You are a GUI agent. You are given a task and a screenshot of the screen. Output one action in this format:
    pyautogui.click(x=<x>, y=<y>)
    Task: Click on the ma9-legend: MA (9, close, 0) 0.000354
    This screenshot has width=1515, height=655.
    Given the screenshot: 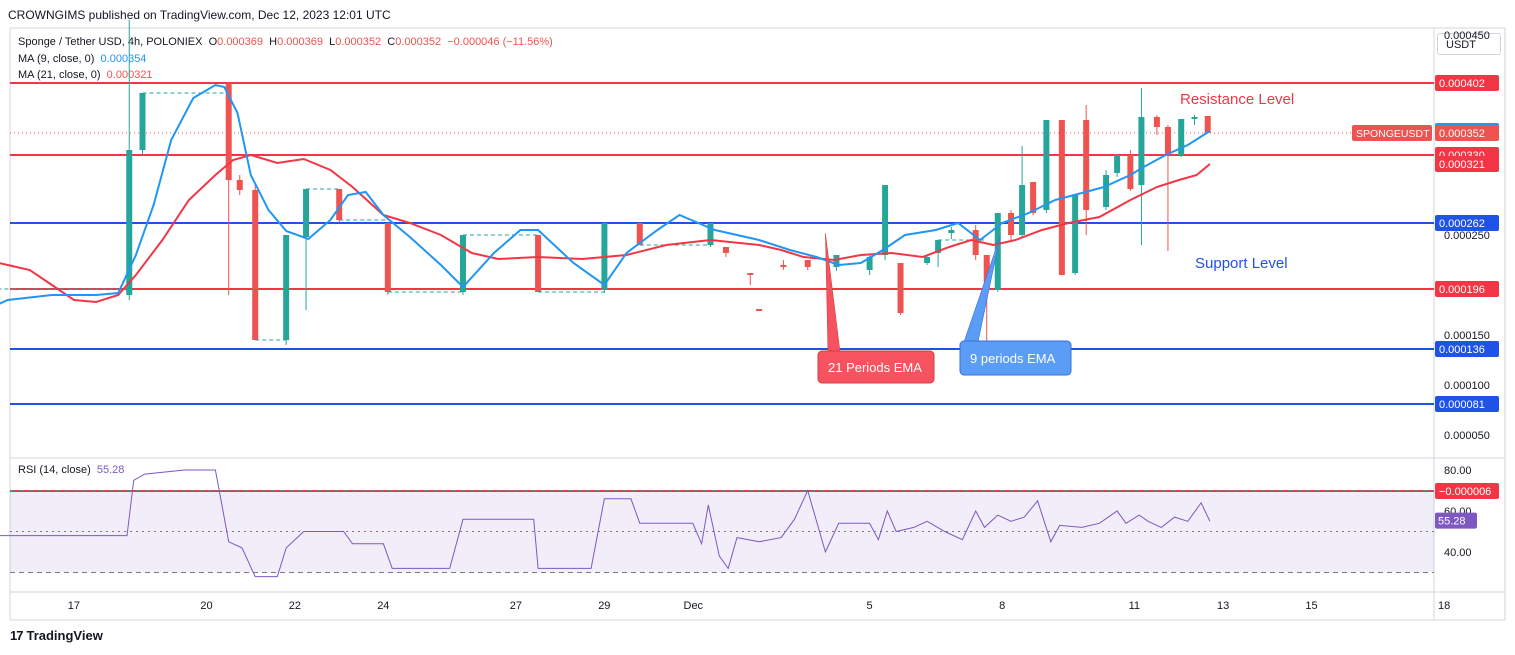 What is the action you would take?
    pyautogui.click(x=82, y=59)
    